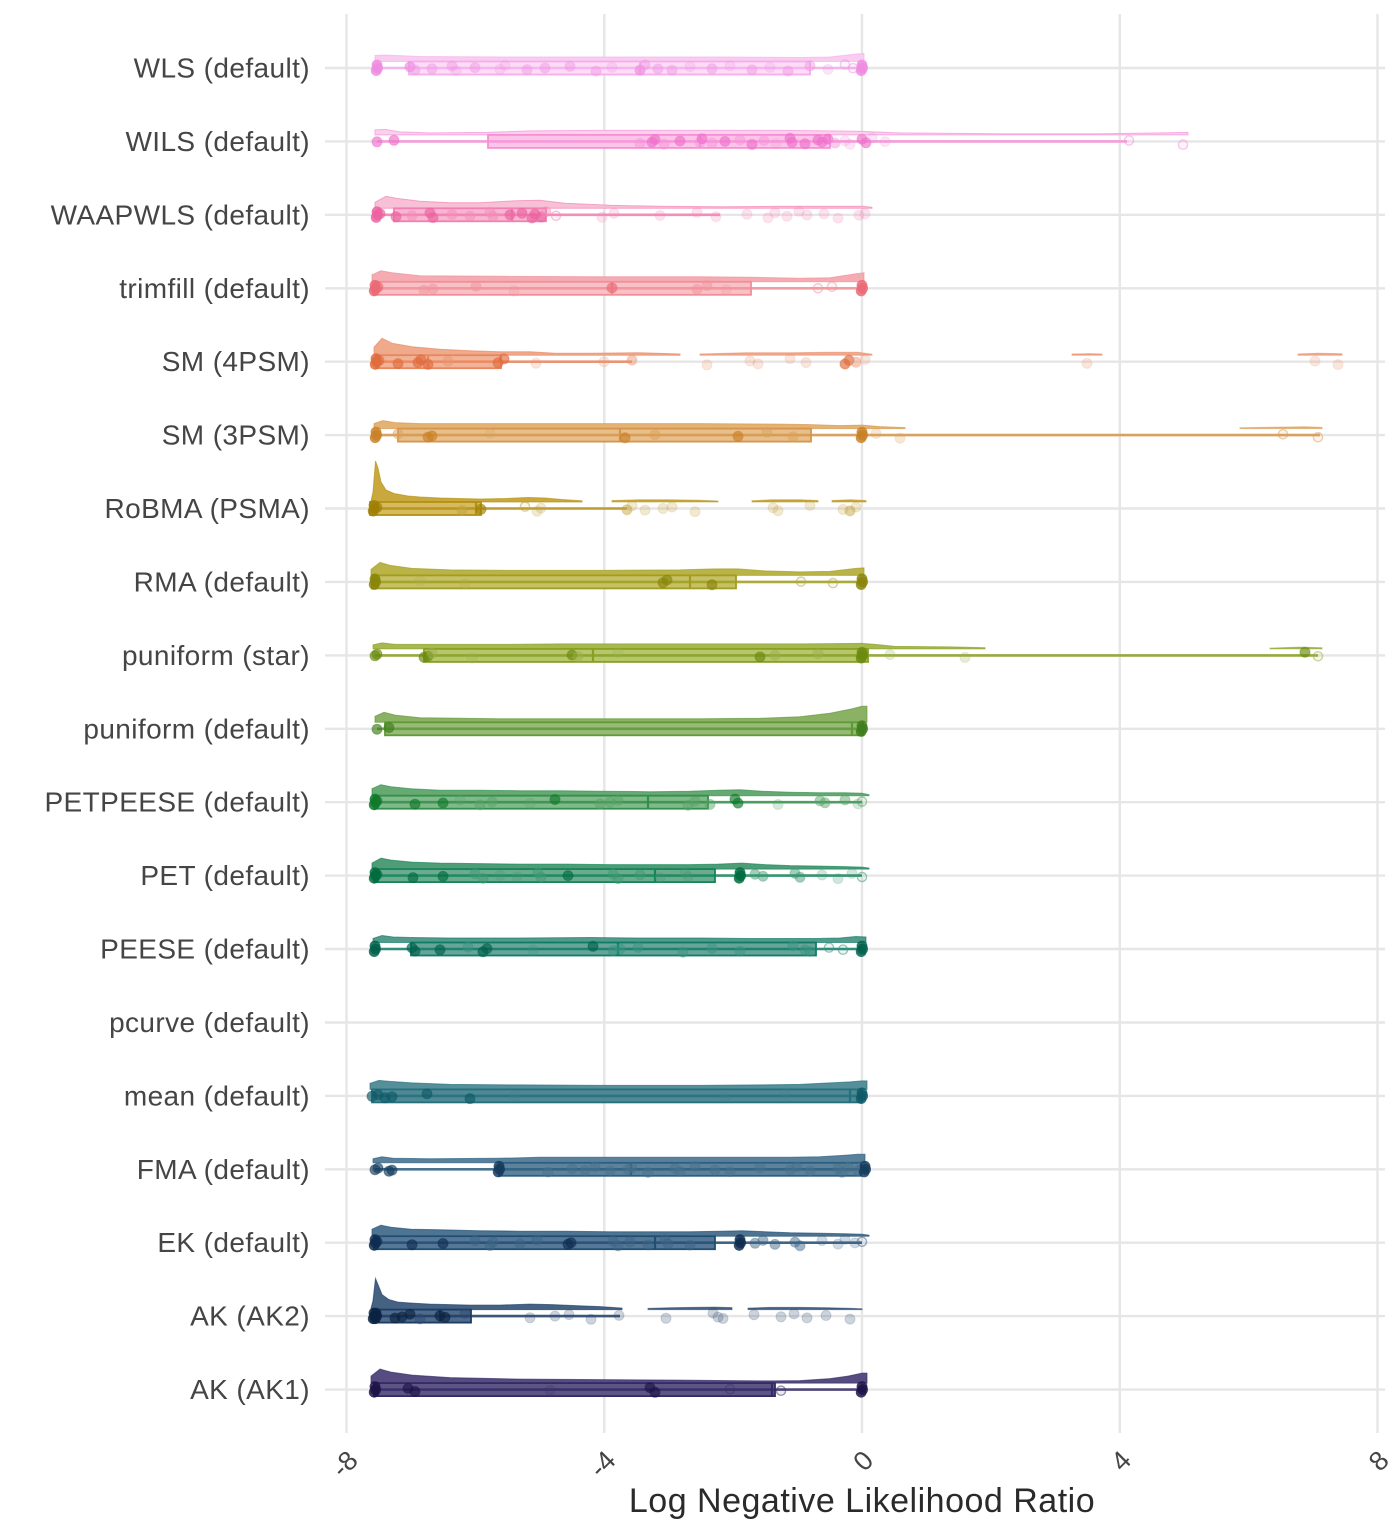 The height and width of the screenshot is (1536, 1400). I want to click on svg-text: puniform (default), so click(196, 728).